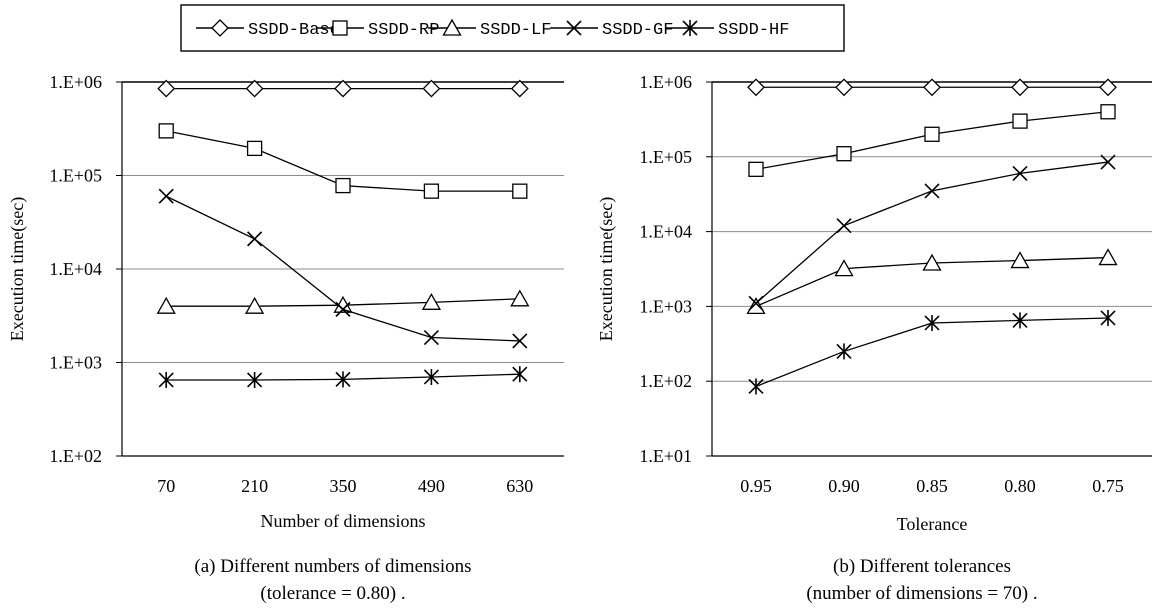 The width and height of the screenshot is (1154, 612). I want to click on x-axis-title: Tolerance, so click(932, 524).